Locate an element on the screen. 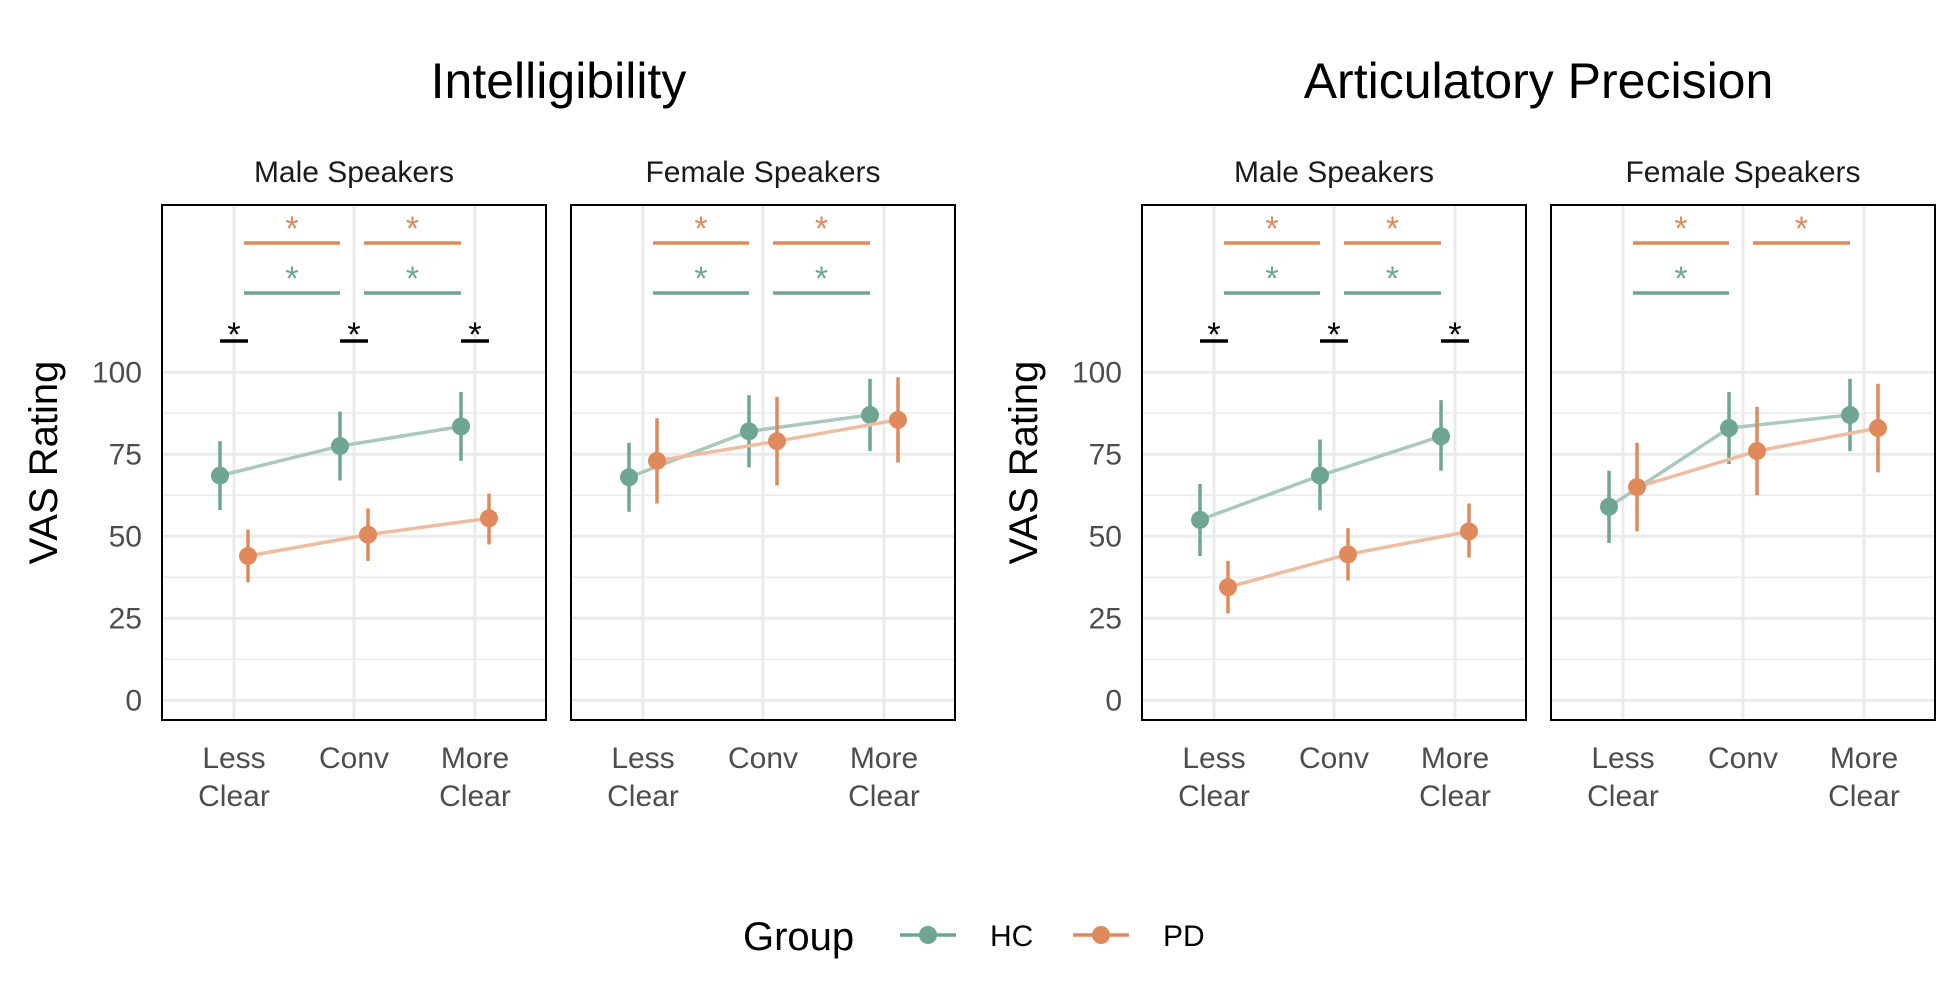 The height and width of the screenshot is (990, 1950). panel-female-speakers: Female Speakers * * * Less Clear Conv More Clear is located at coordinates (1743, 484).